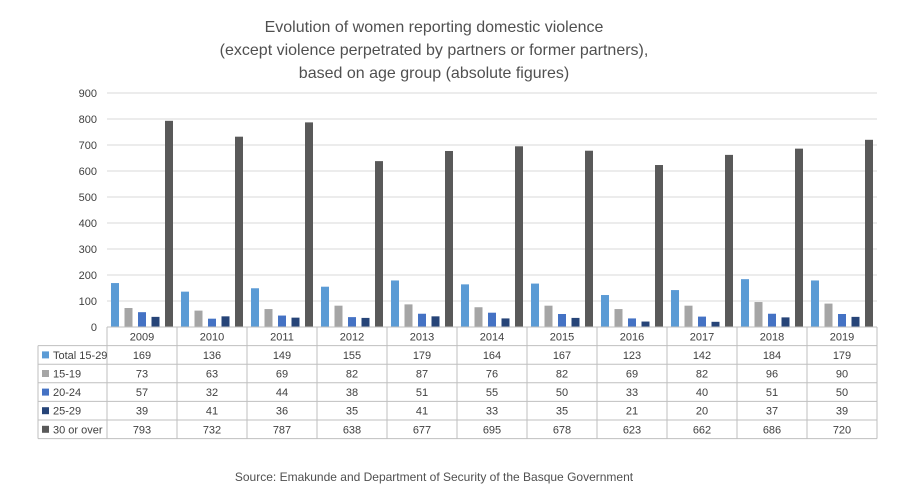 Image resolution: width=900 pixels, height=499 pixels. Describe the element at coordinates (492, 393) in the screenshot. I see `table-cell-value: 55` at that location.